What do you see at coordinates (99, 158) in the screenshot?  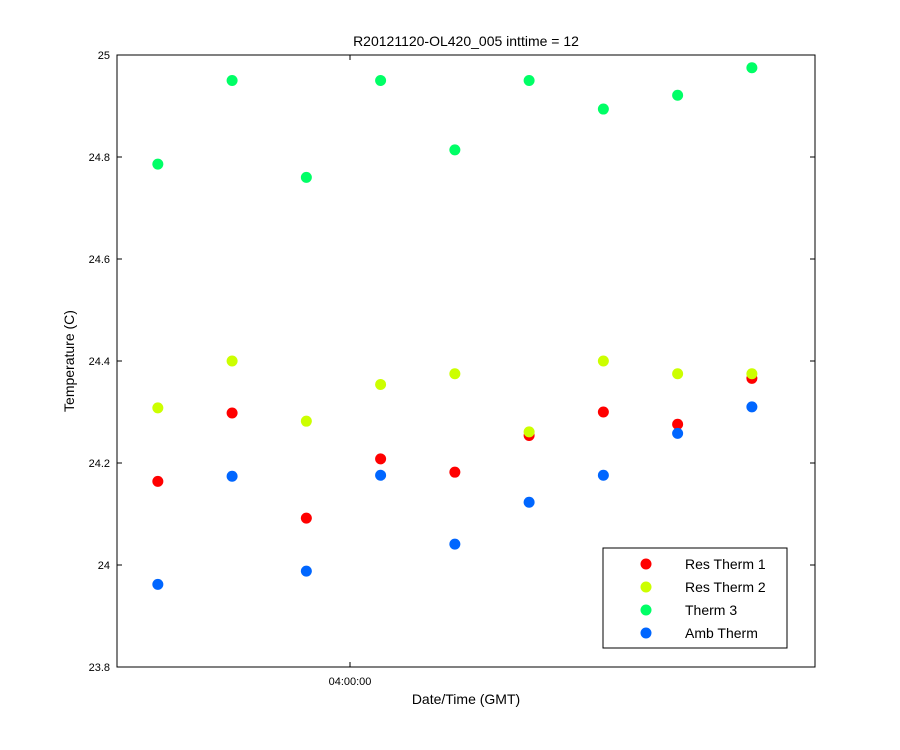 I see `y-tick-label: 24.8` at bounding box center [99, 158].